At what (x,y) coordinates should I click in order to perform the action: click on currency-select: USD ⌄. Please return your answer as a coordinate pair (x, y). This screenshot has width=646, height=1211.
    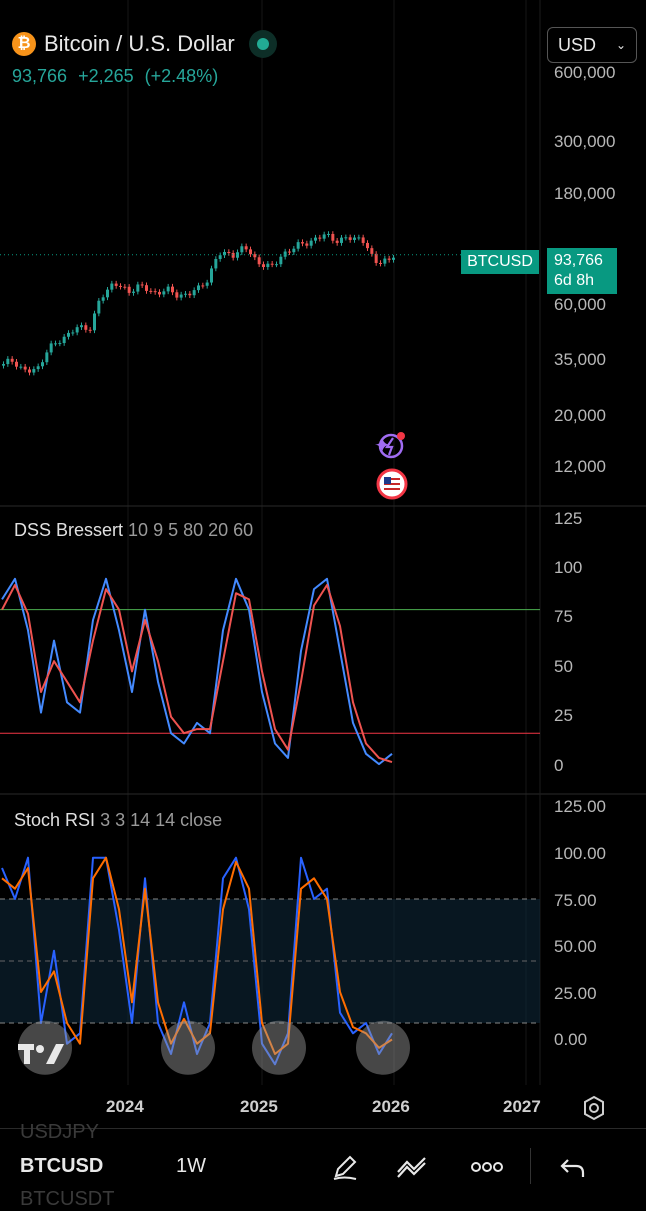
    Looking at the image, I should click on (592, 45).